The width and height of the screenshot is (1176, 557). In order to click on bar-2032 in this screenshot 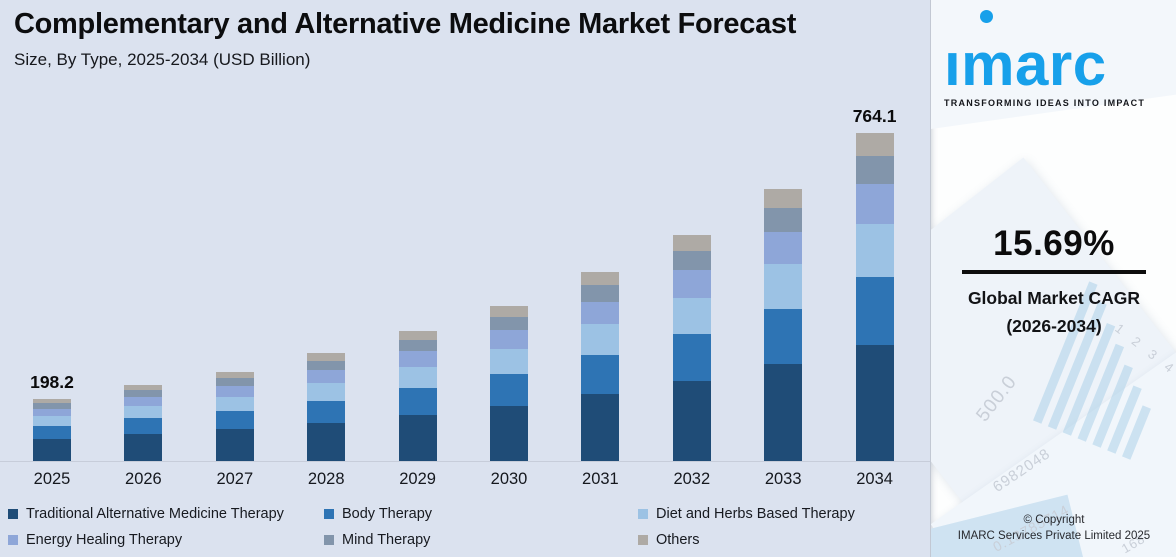, I will do `click(691, 348)`.